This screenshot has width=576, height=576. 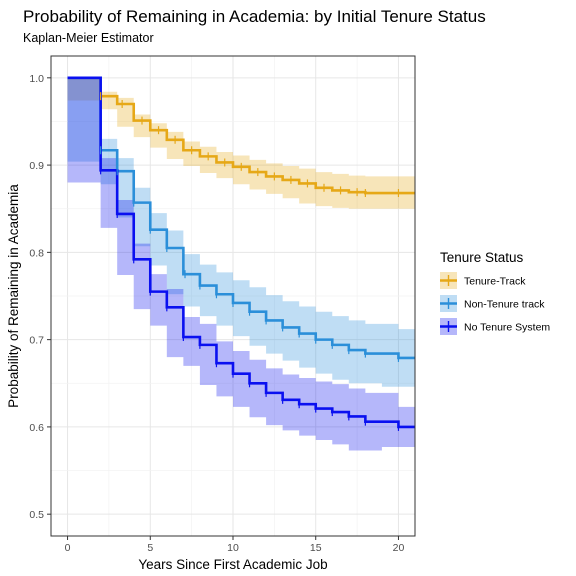 I want to click on y-axis-title: Probability of Remaining in Academia, so click(x=13, y=296).